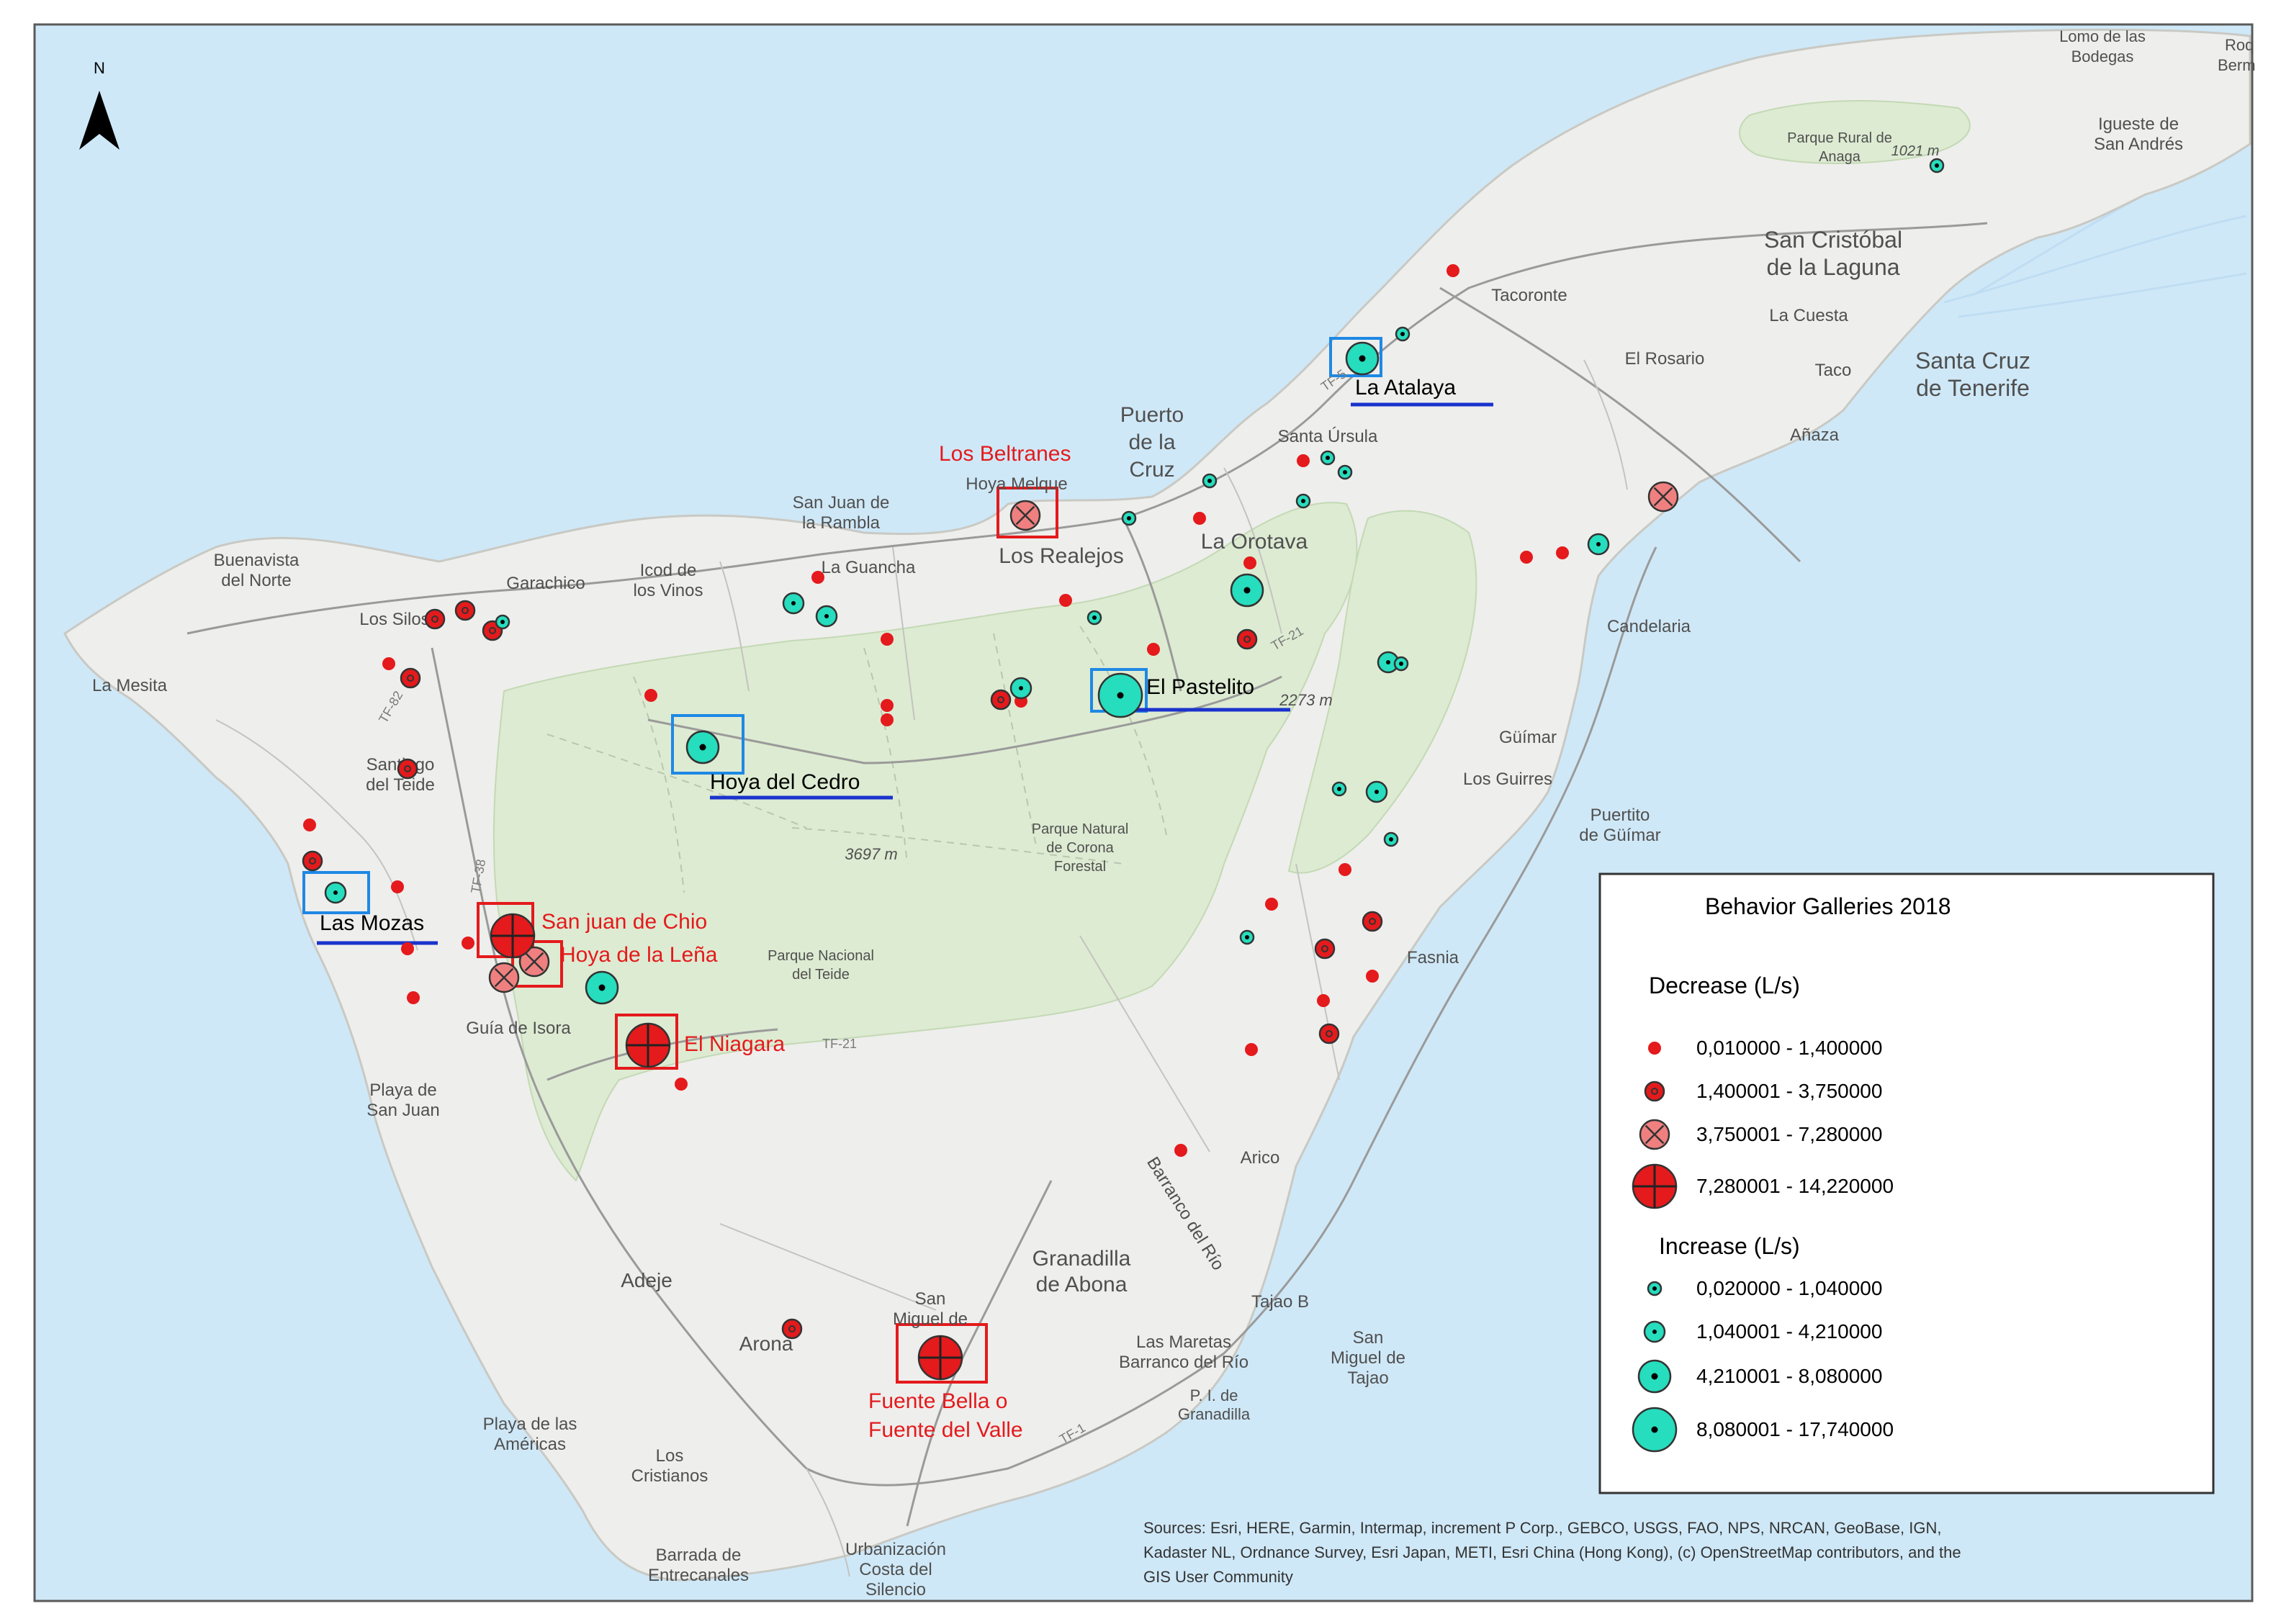 The image size is (2281, 1624). Describe the element at coordinates (1649, 626) in the screenshot. I see `place-label: Candelaria` at that location.